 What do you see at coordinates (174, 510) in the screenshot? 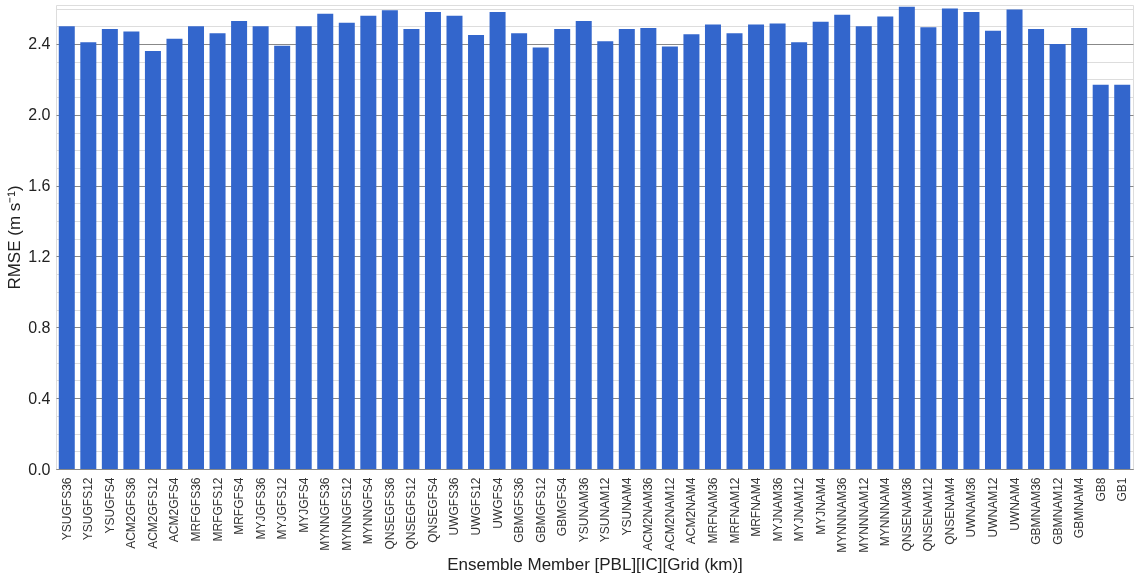
I see `x-tick-label: ACM2GFS4` at bounding box center [174, 510].